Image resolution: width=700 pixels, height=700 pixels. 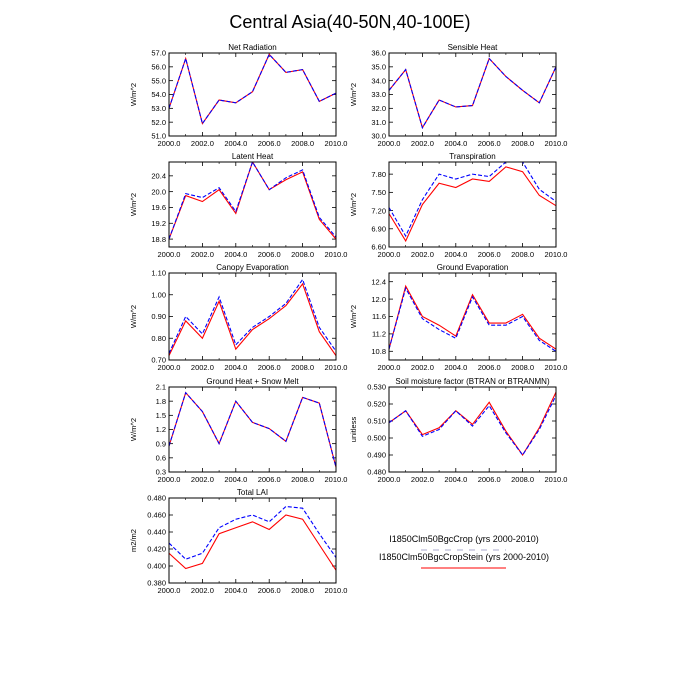 What do you see at coordinates (158, 316) in the screenshot?
I see `y-tick-label: 0.90` at bounding box center [158, 316].